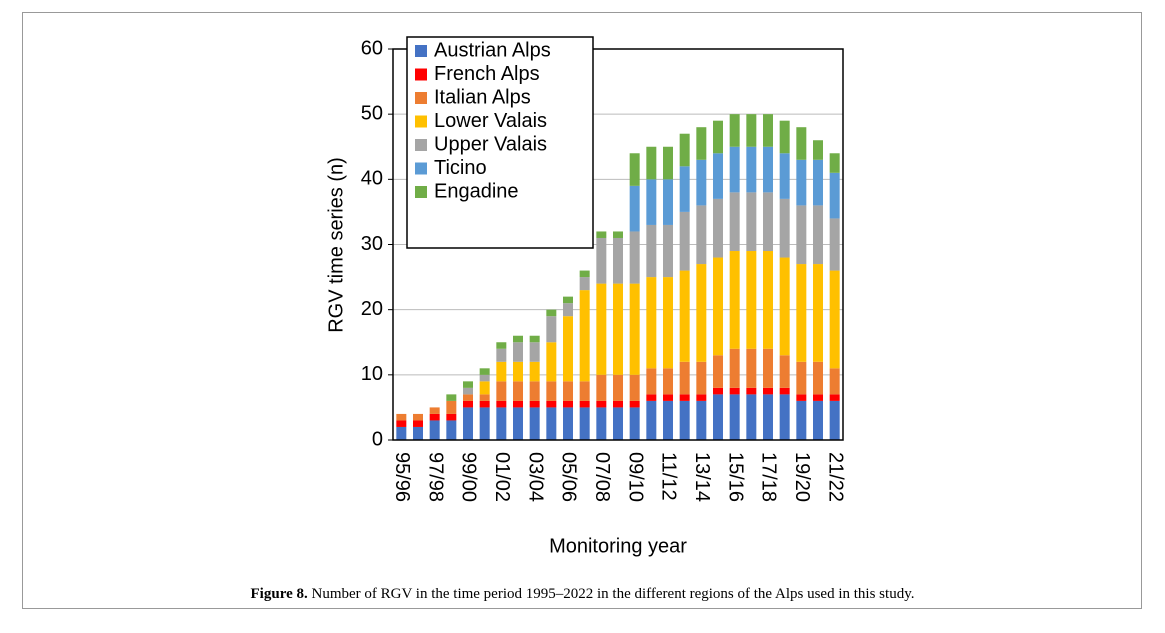 The image size is (1165, 633). I want to click on y-axis-label: RGV time series (n), so click(336, 245).